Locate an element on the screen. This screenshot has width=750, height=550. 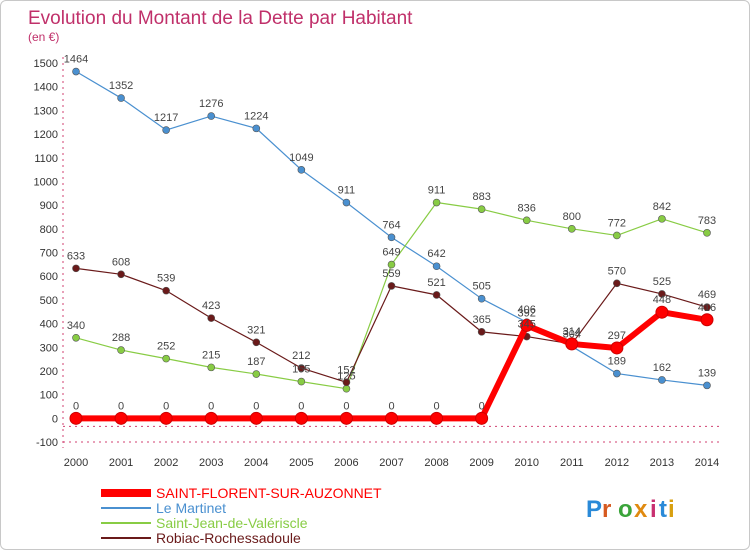
data-label: 469 is located at coordinates (707, 295).